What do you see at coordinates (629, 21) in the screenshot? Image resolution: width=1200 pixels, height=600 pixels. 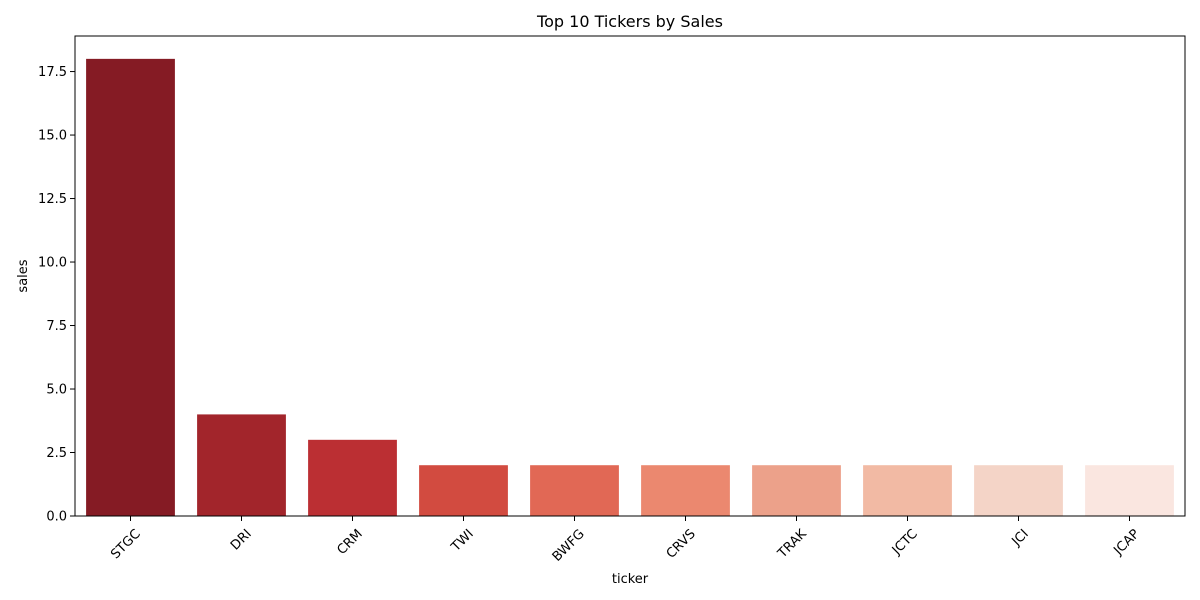 I see `chart-title: Top 10 Tickers by Sales` at bounding box center [629, 21].